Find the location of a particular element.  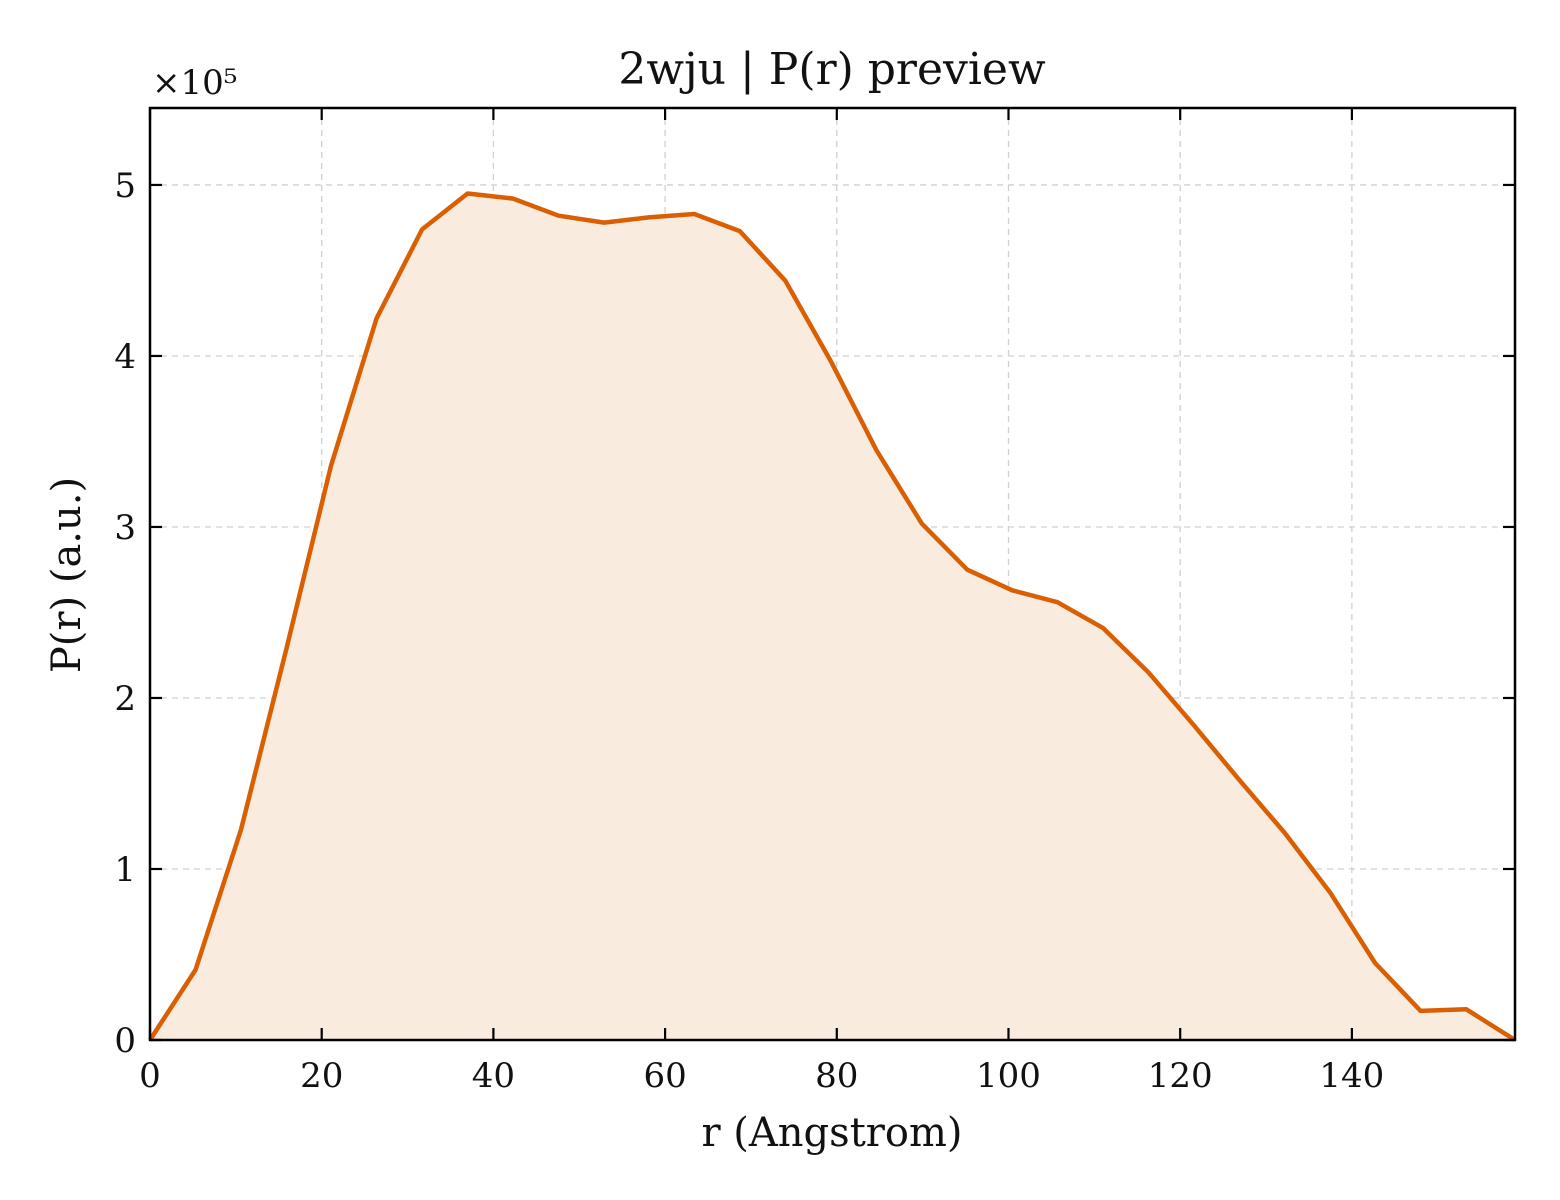

y-axis-label: P(r) (a.u.) is located at coordinates (67, 575).